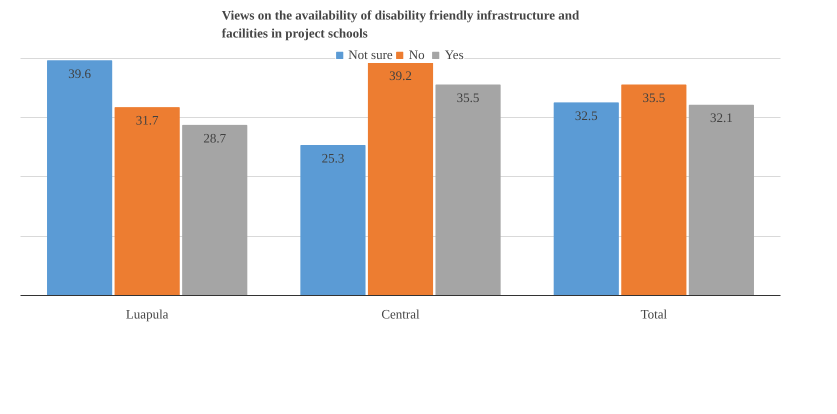 The height and width of the screenshot is (414, 837). What do you see at coordinates (454, 55) in the screenshot?
I see `legend-label: Yes` at bounding box center [454, 55].